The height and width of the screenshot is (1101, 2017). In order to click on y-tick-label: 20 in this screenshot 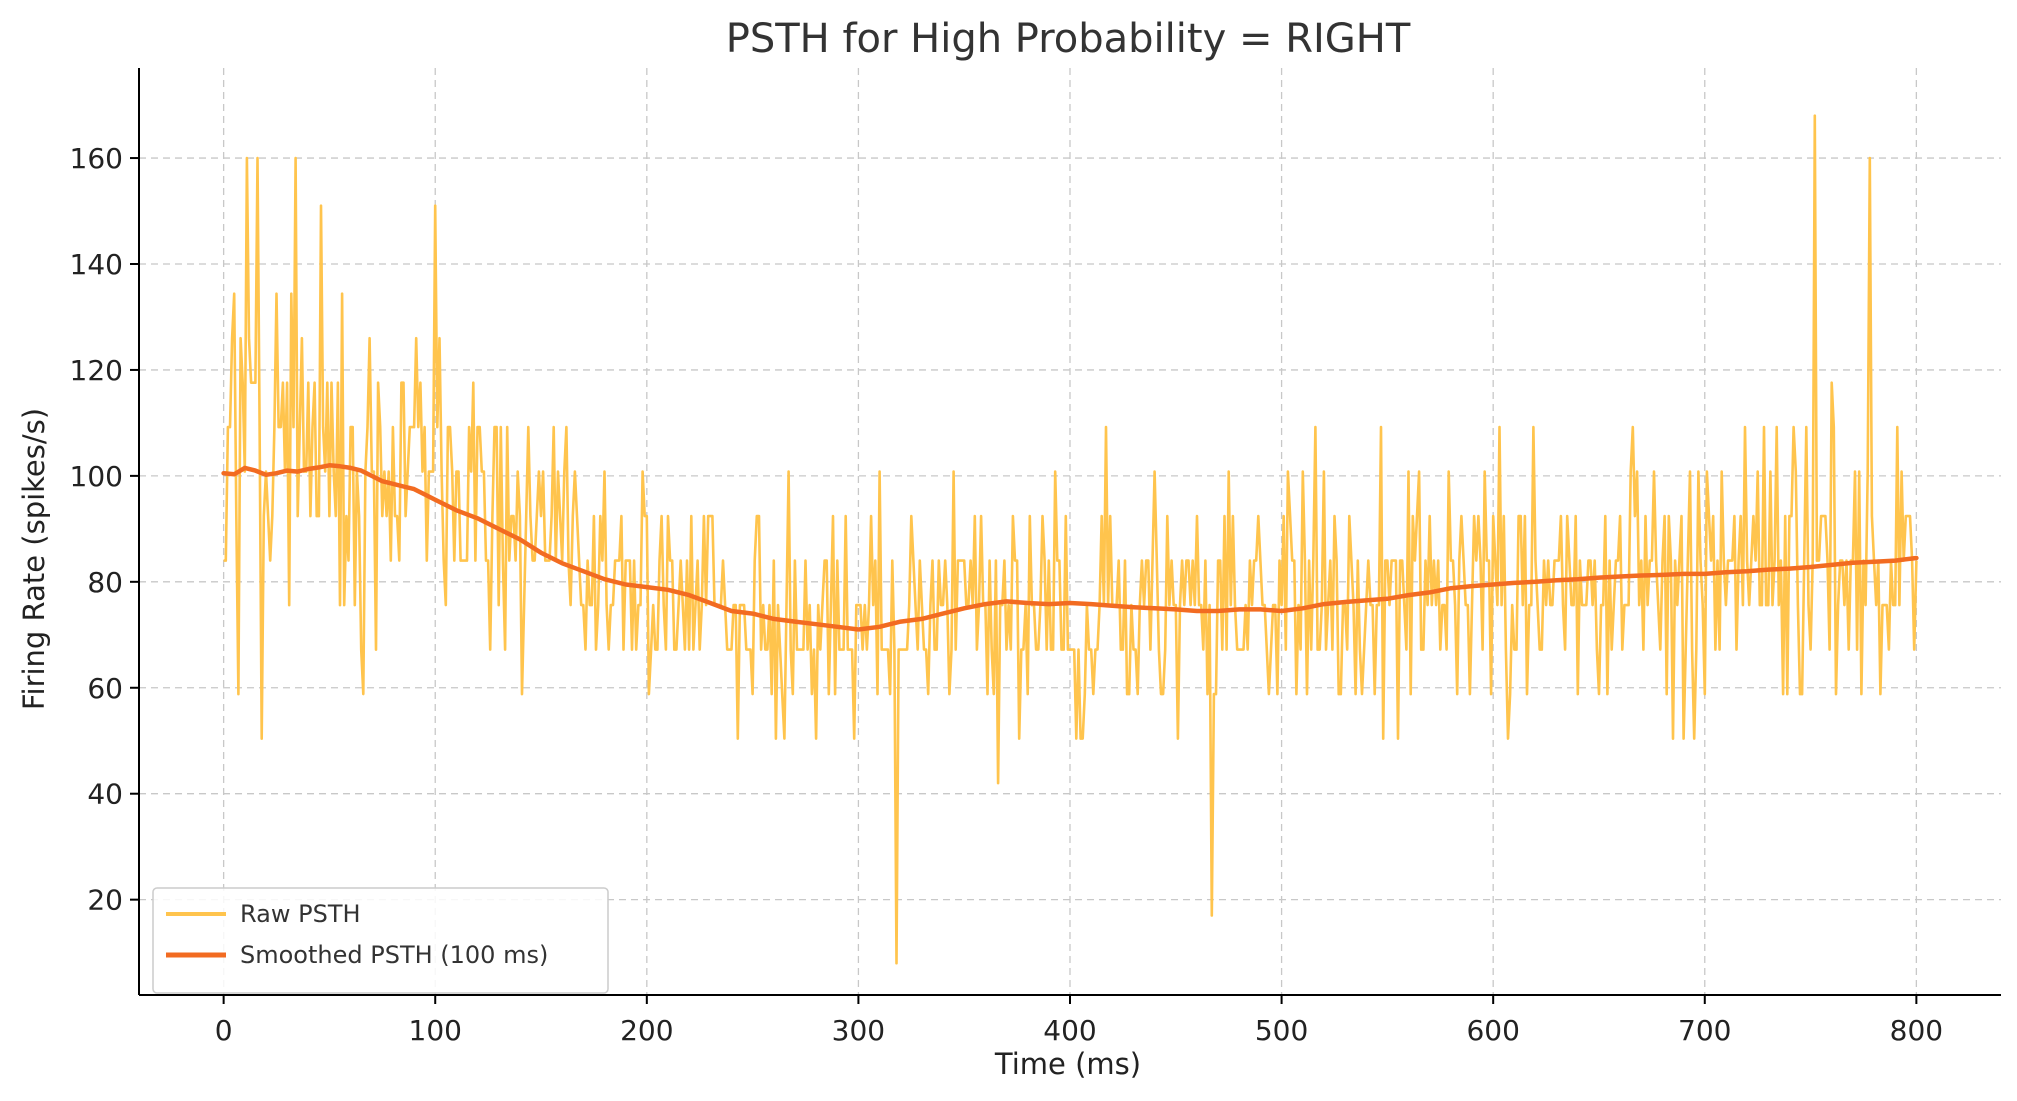, I will do `click(105, 900)`.